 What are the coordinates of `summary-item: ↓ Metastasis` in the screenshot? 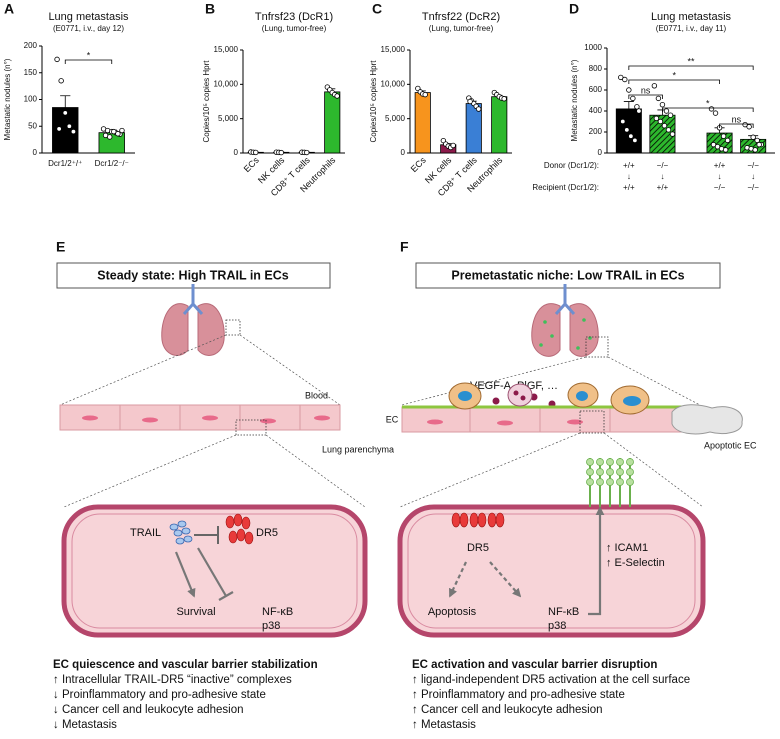 It's located at (85, 725).